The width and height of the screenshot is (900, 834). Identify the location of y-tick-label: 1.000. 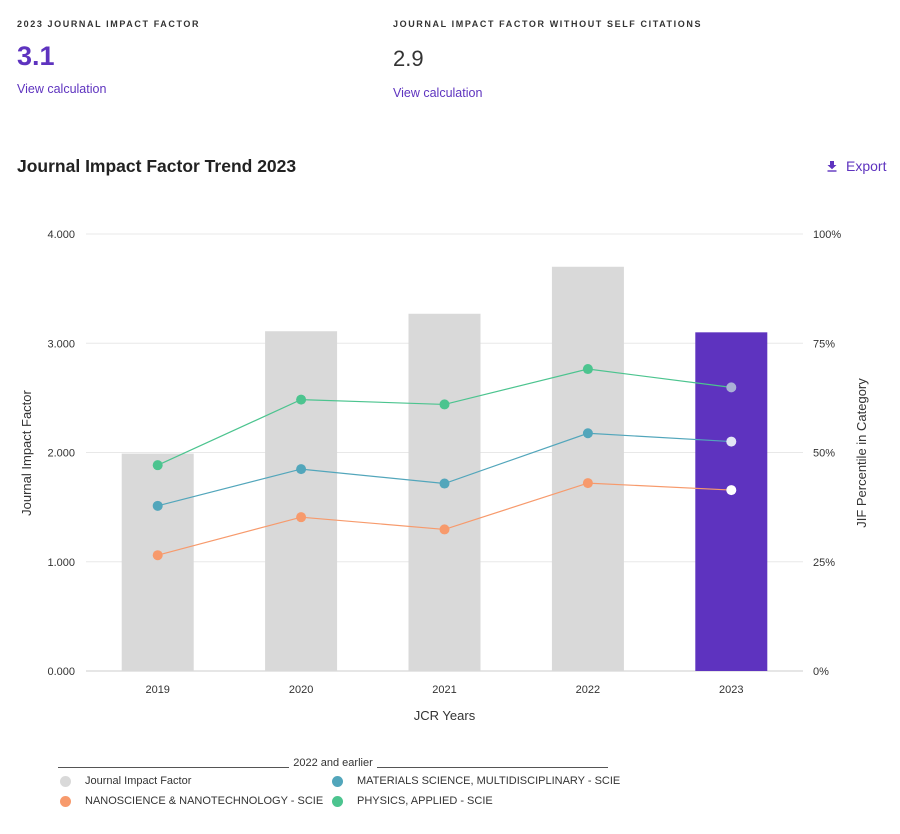
(61, 563).